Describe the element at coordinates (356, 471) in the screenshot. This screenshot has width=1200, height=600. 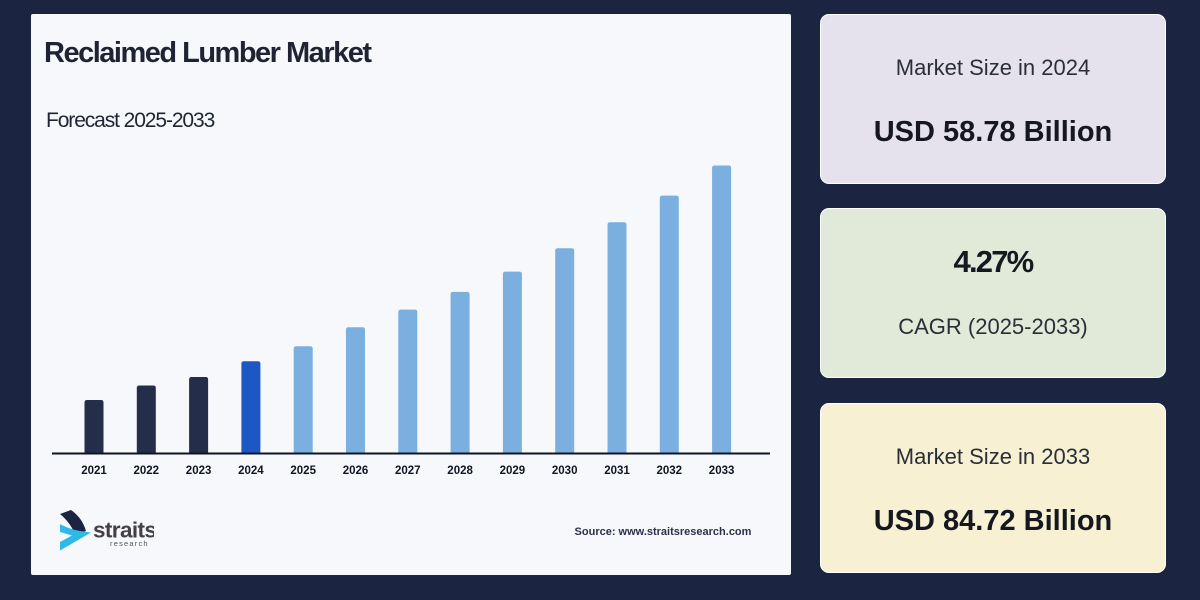
I see `svg-text: 2026` at that location.